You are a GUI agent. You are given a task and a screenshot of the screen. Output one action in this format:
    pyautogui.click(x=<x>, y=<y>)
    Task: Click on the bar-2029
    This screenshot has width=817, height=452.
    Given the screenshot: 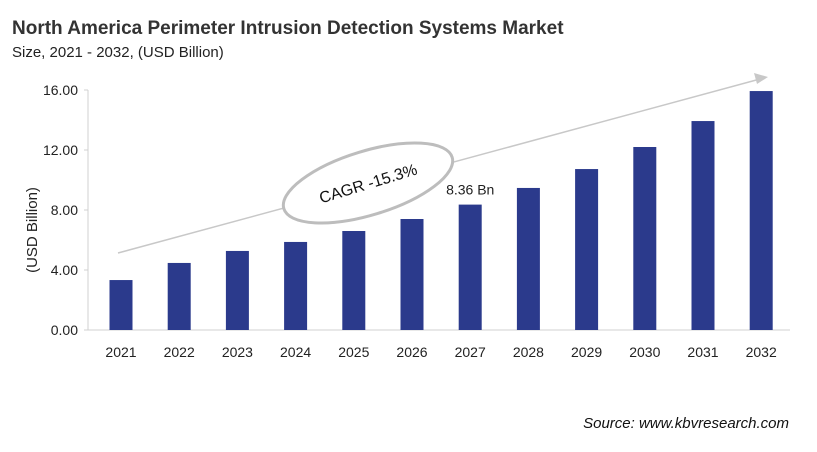 What is the action you would take?
    pyautogui.click(x=587, y=249)
    